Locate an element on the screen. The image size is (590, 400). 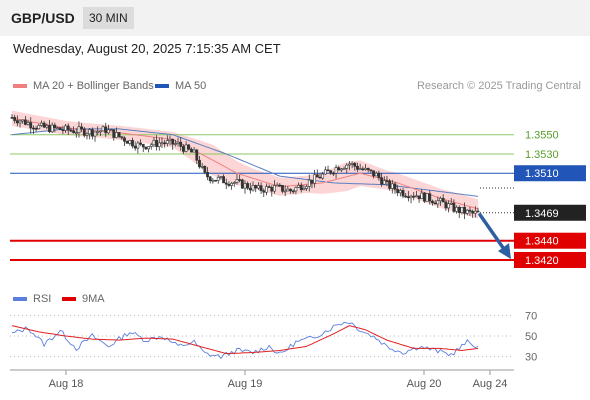
ma9-legend-label: 9MA is located at coordinates (93, 299).